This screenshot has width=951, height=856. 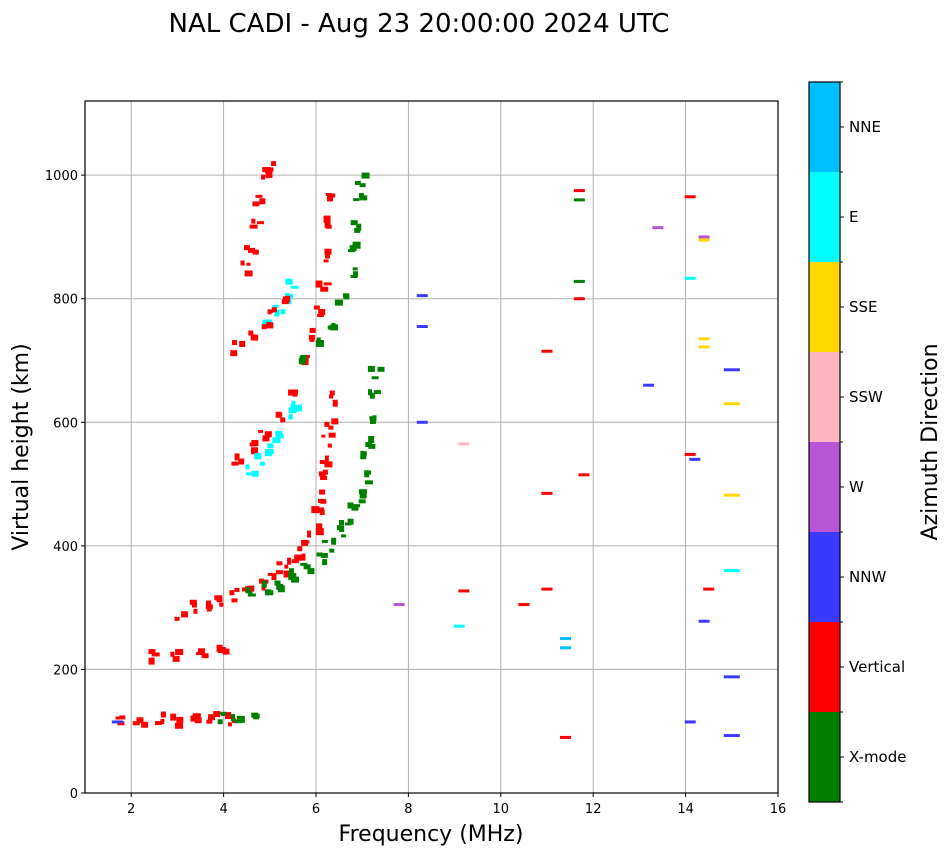 I want to click on trace-vertical, so click(x=260, y=259).